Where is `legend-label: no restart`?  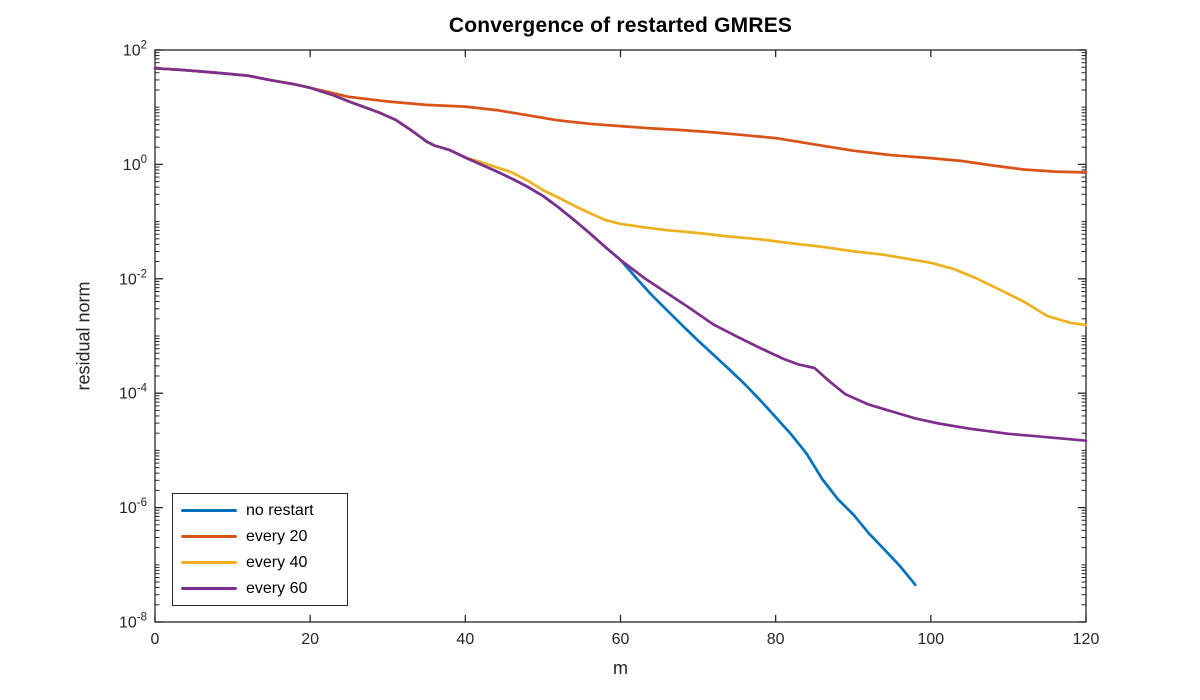 legend-label: no restart is located at coordinates (280, 510).